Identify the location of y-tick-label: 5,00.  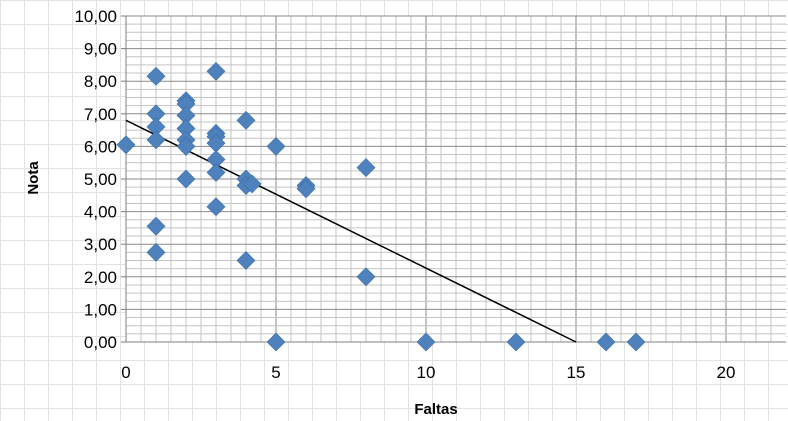
(100, 179).